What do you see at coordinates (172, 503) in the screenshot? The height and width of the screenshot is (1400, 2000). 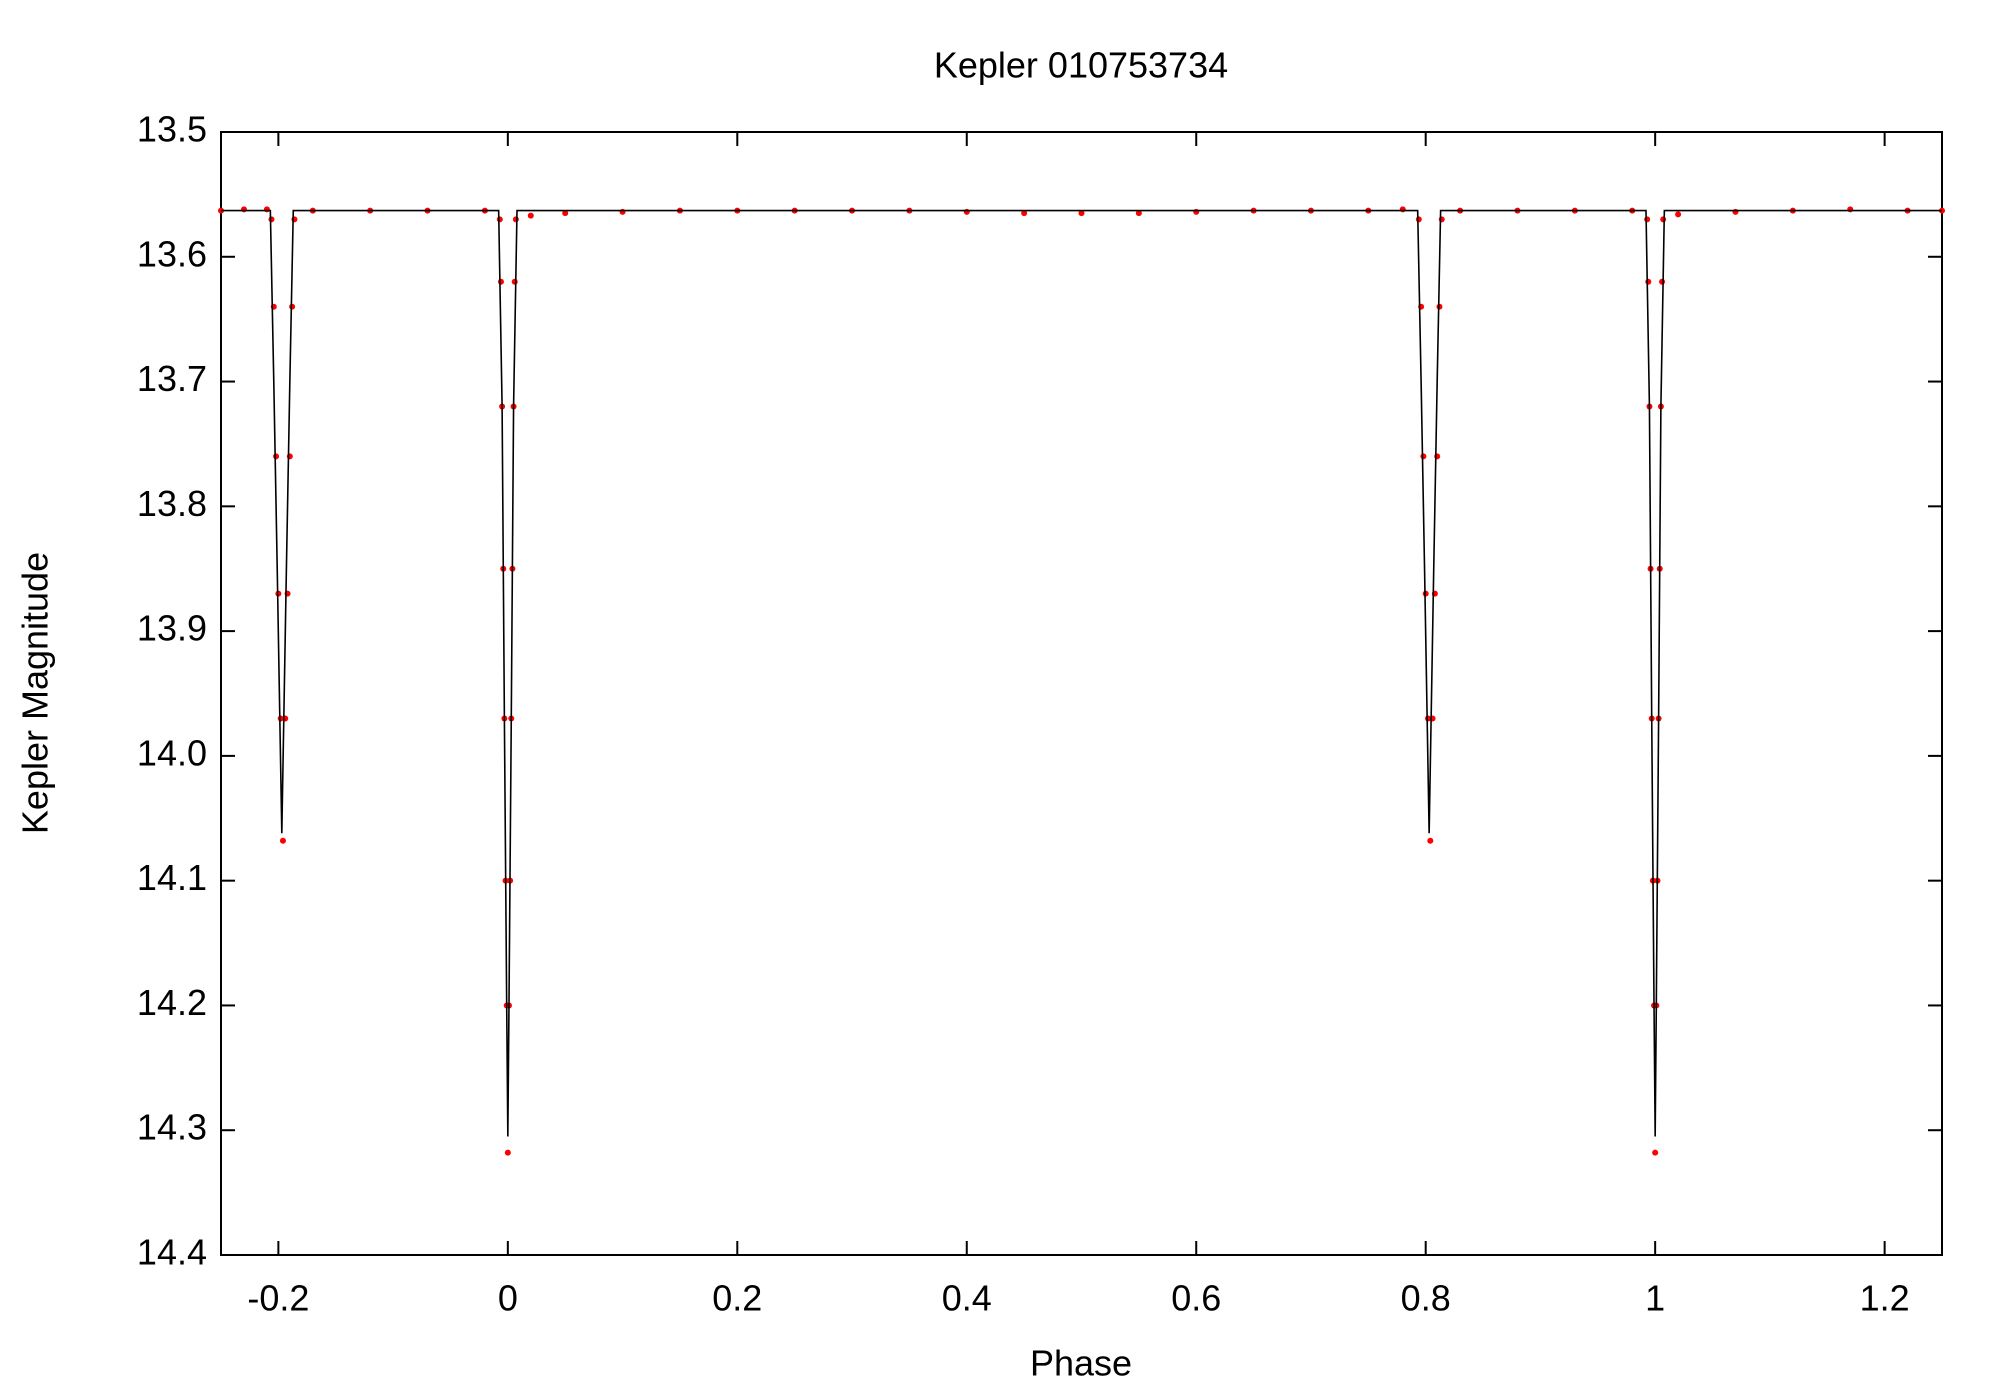 I see `y-tick-label: 13.8` at bounding box center [172, 503].